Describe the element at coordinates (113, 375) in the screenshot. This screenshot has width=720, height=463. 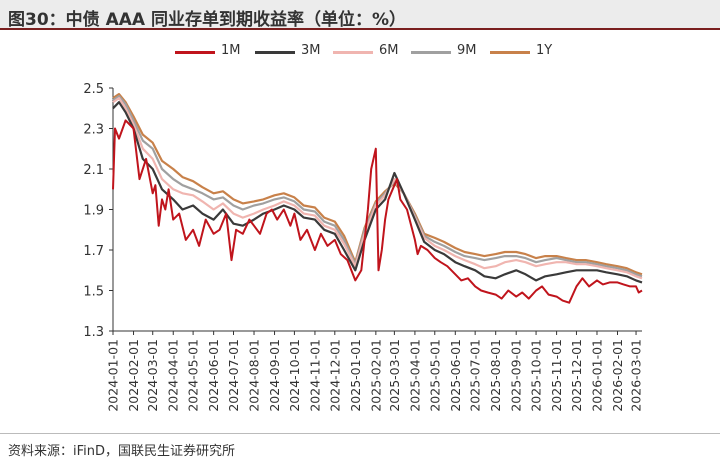
I see `x-tick-label: 2024-01-01` at that location.